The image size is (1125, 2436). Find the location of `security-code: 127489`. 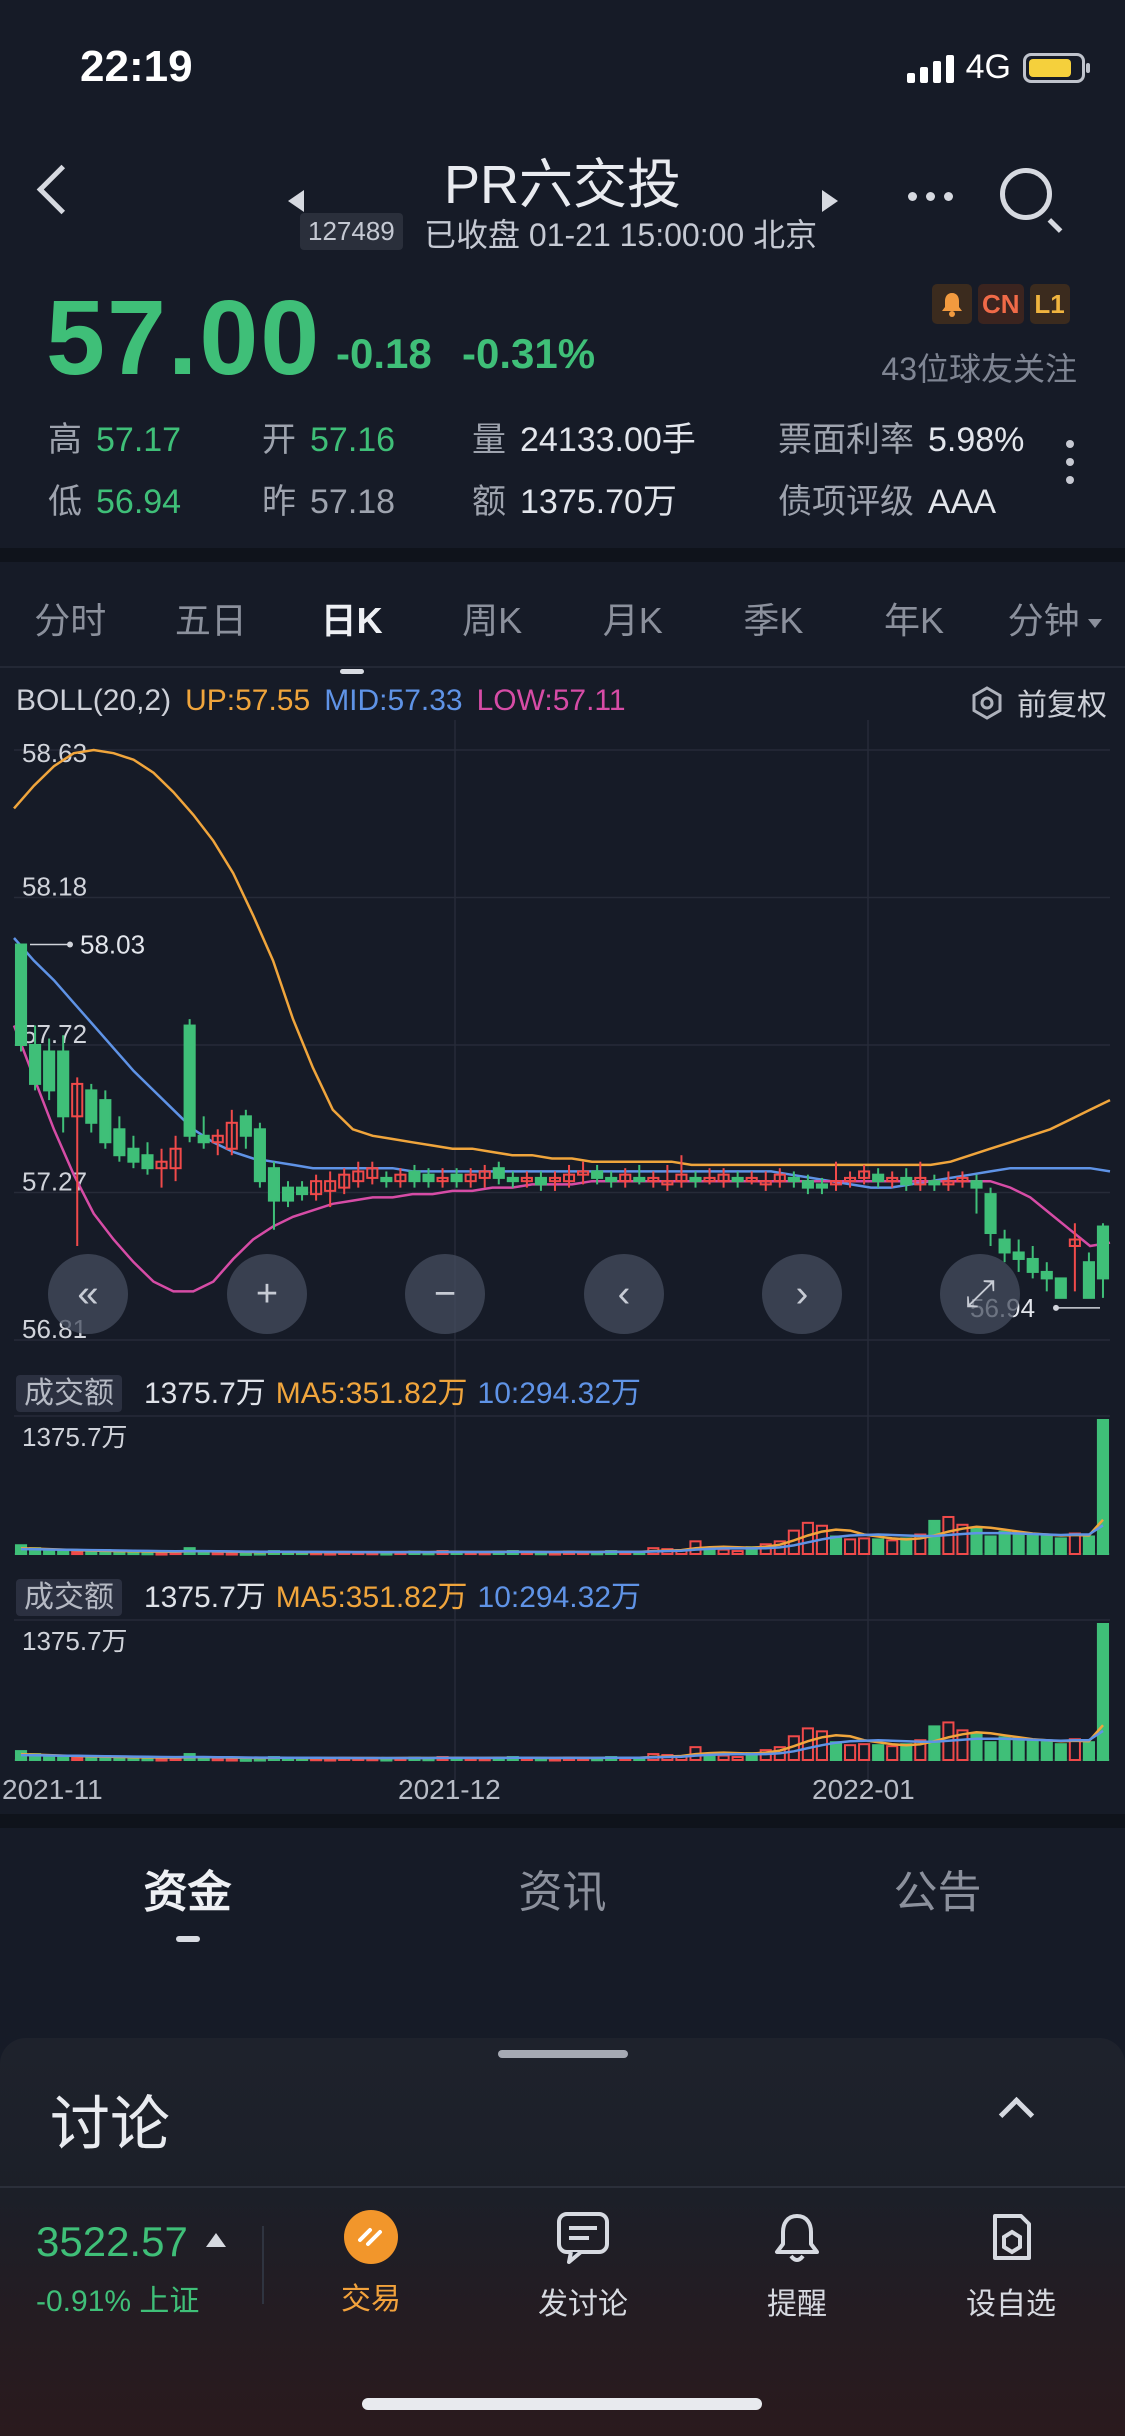

security-code: 127489 is located at coordinates (351, 231).